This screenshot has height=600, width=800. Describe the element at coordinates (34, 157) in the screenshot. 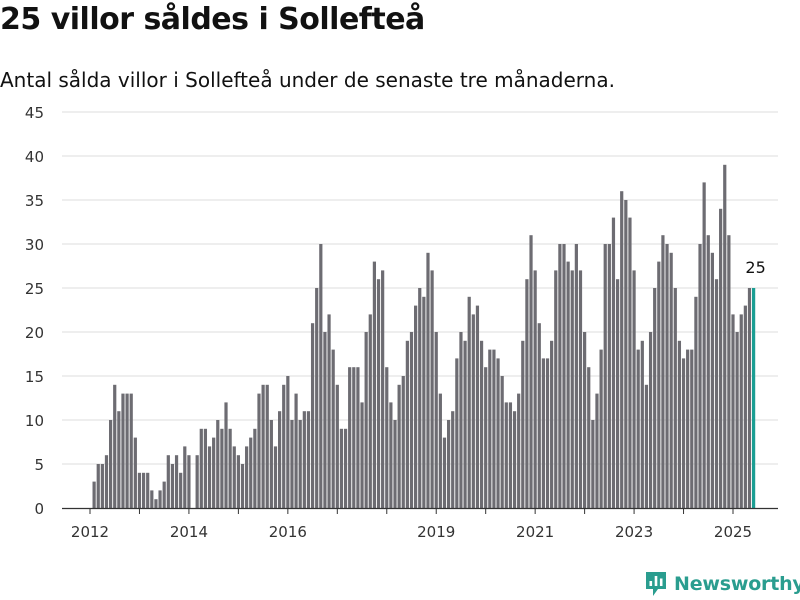

I see `y-tick-label: 40` at that location.